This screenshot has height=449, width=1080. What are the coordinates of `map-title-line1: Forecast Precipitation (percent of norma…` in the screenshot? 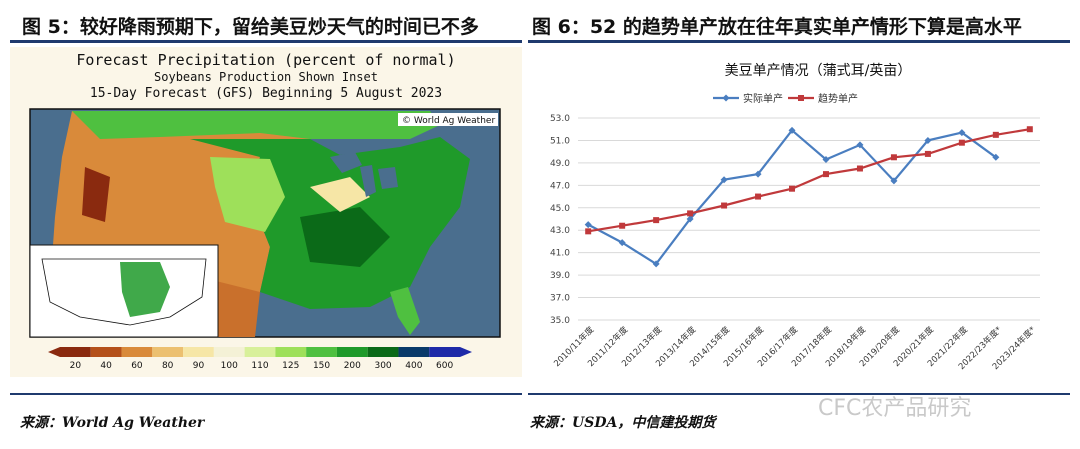 It's located at (266, 60).